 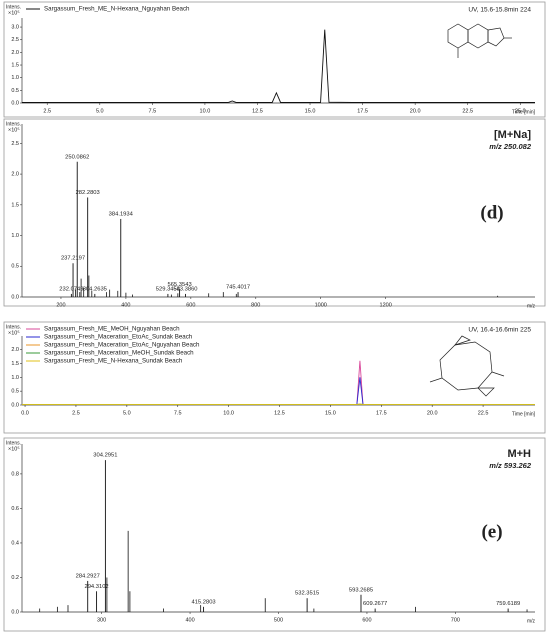 What do you see at coordinates (362, 111) in the screenshot?
I see `x-tick-label: 17.5` at bounding box center [362, 111].